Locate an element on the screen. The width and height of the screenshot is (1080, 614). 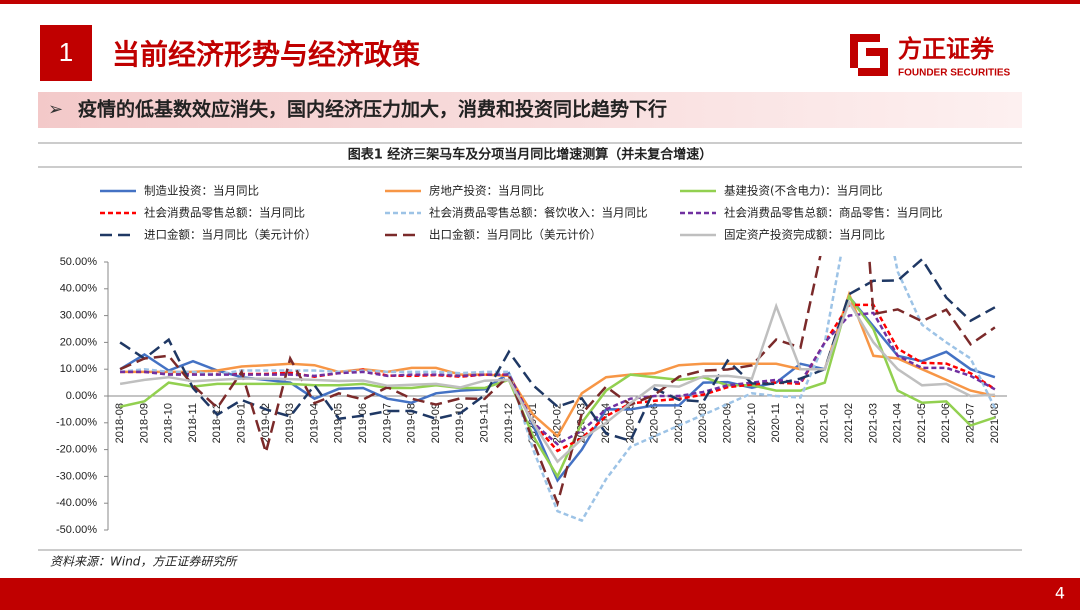
x-tick-label: 2021-08 is located at coordinates (995, 423).